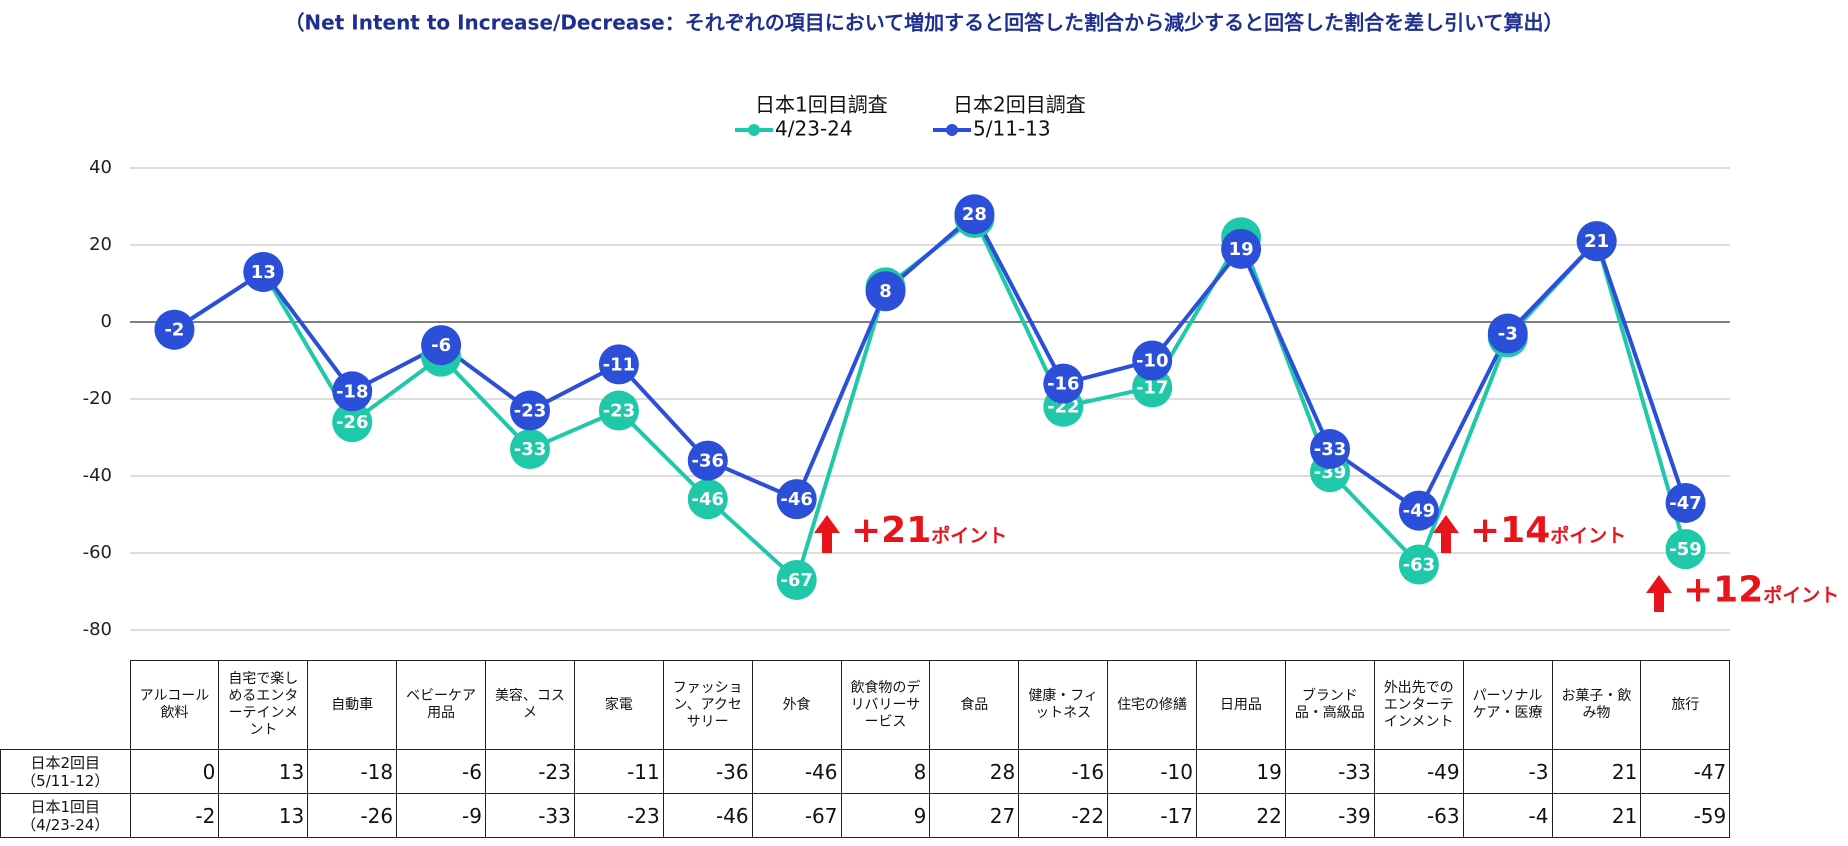 This screenshot has width=1848, height=846. Describe the element at coordinates (174, 705) in the screenshot. I see `category-label: アルコール飲料` at that location.